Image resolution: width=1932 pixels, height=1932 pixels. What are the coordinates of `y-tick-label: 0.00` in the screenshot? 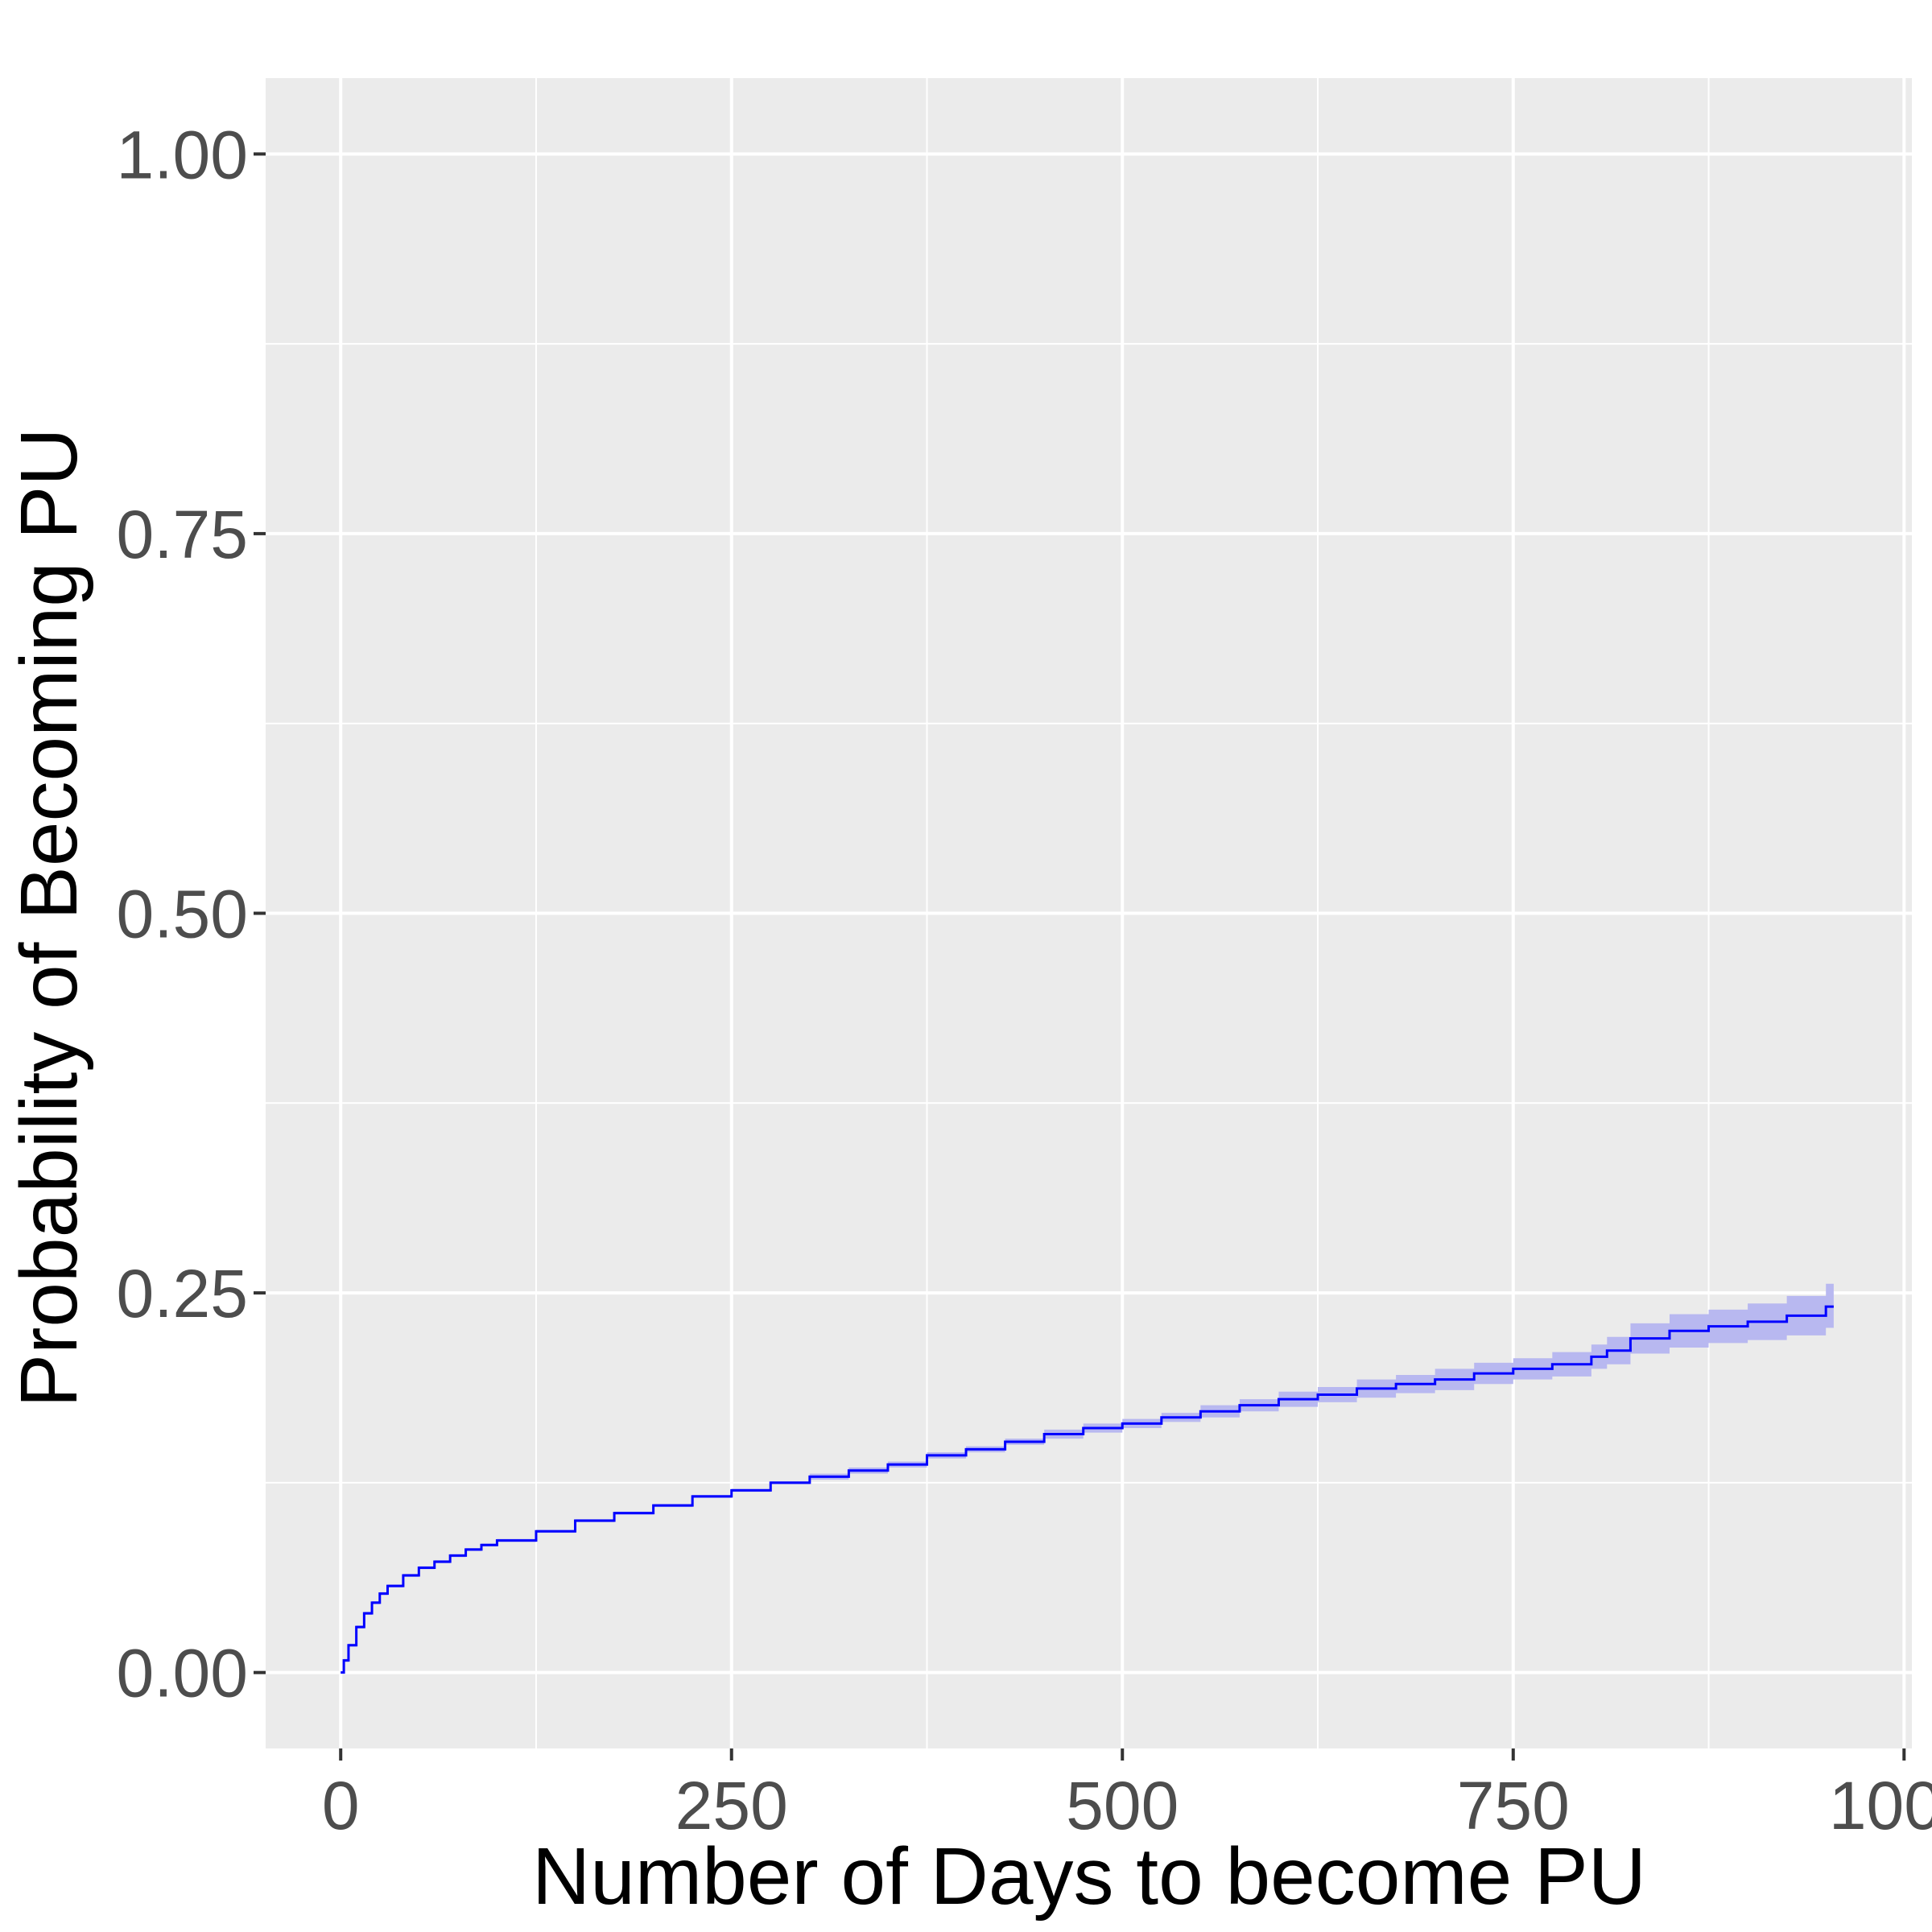 It's located at (183, 1673).